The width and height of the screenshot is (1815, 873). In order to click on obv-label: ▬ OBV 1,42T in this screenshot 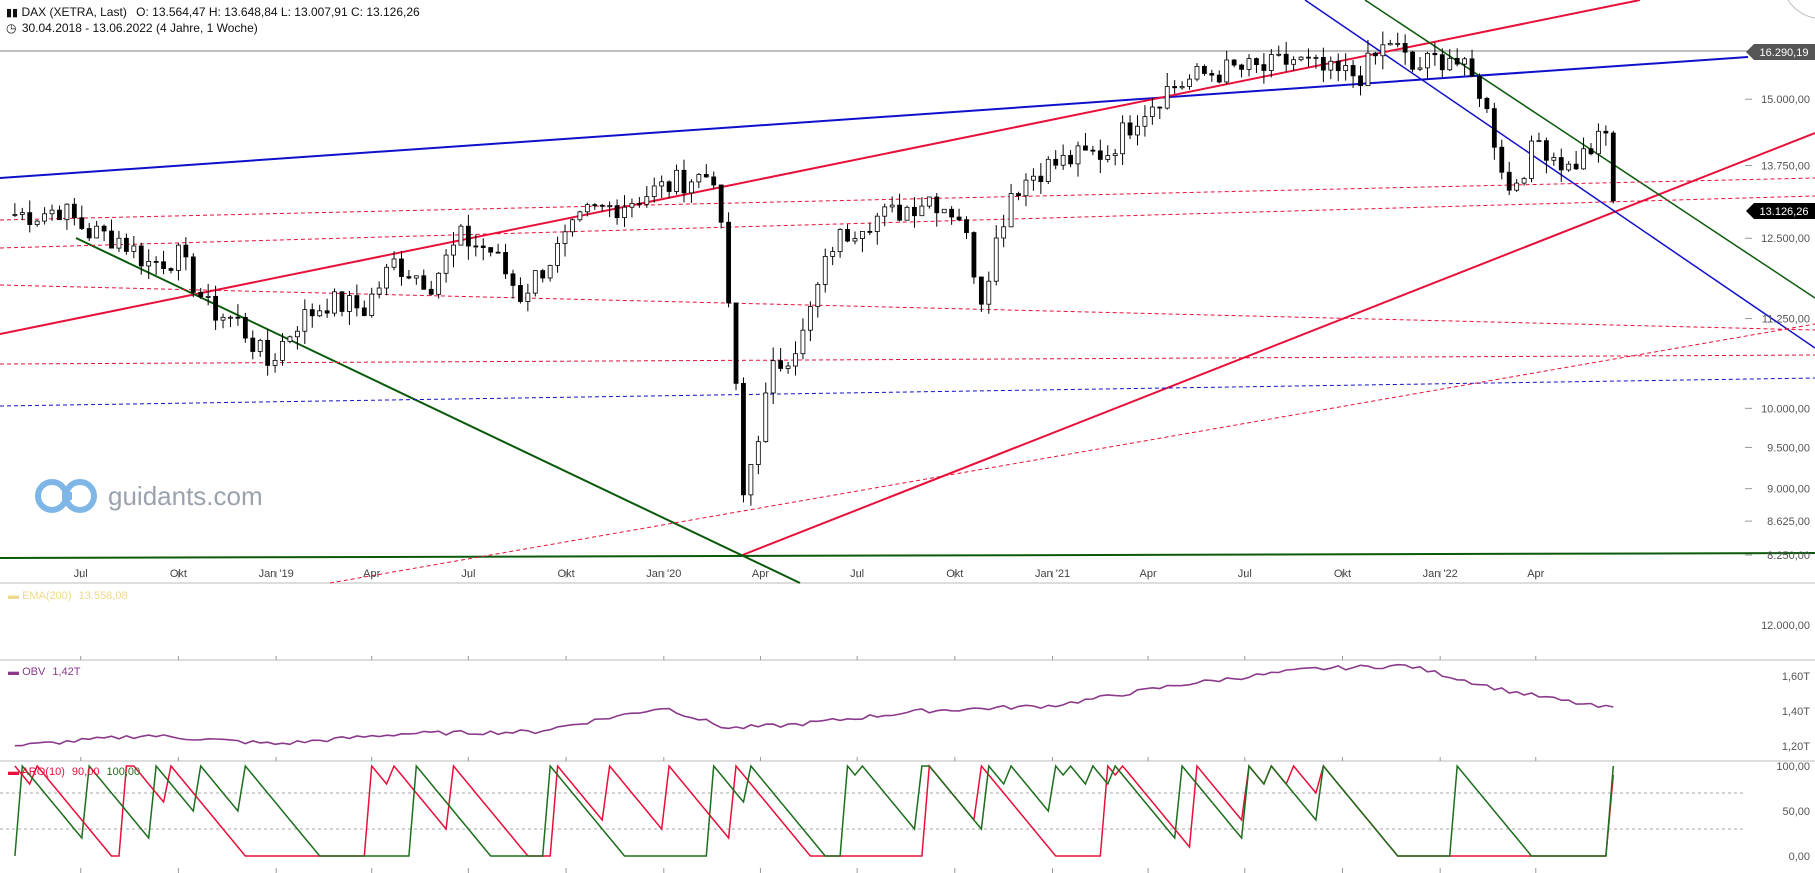, I will do `click(44, 672)`.